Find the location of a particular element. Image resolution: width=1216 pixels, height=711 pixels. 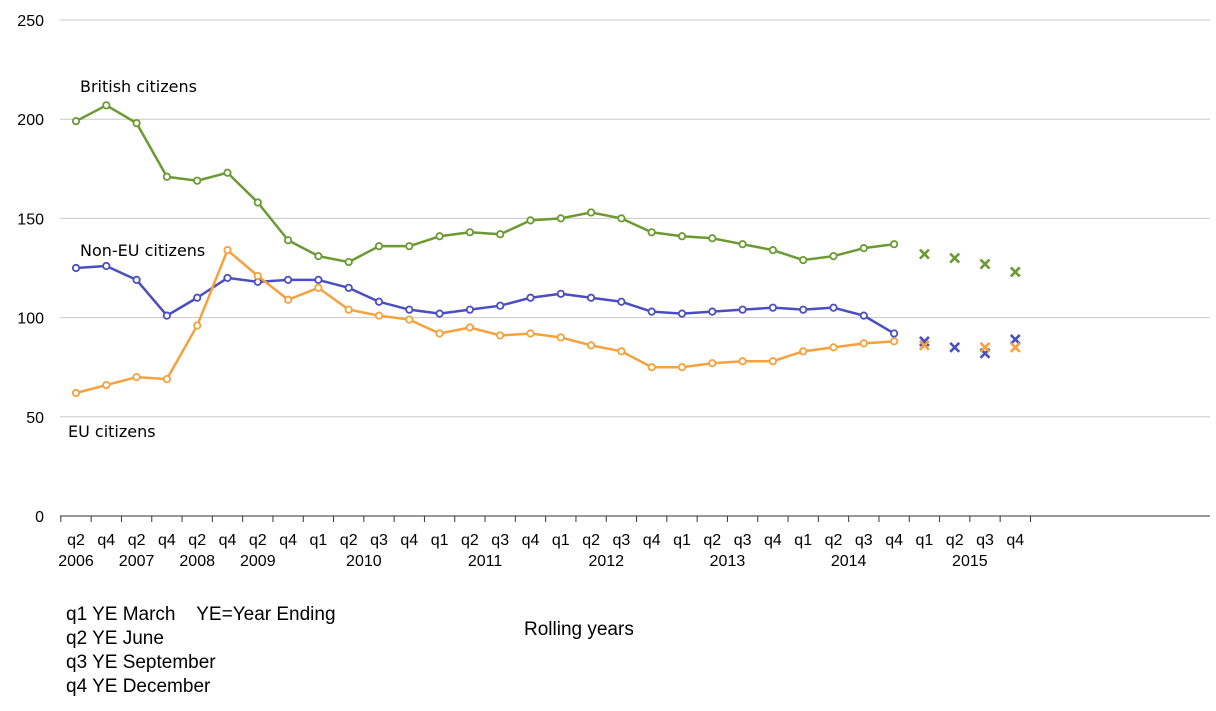

y-tick-label-150: 150 is located at coordinates (30, 219).